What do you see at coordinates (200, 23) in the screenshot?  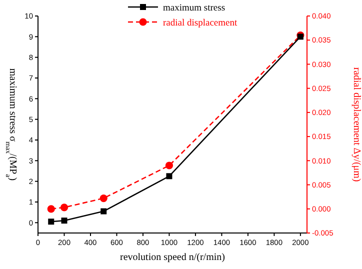 I see `legend-label: radial displacement` at bounding box center [200, 23].